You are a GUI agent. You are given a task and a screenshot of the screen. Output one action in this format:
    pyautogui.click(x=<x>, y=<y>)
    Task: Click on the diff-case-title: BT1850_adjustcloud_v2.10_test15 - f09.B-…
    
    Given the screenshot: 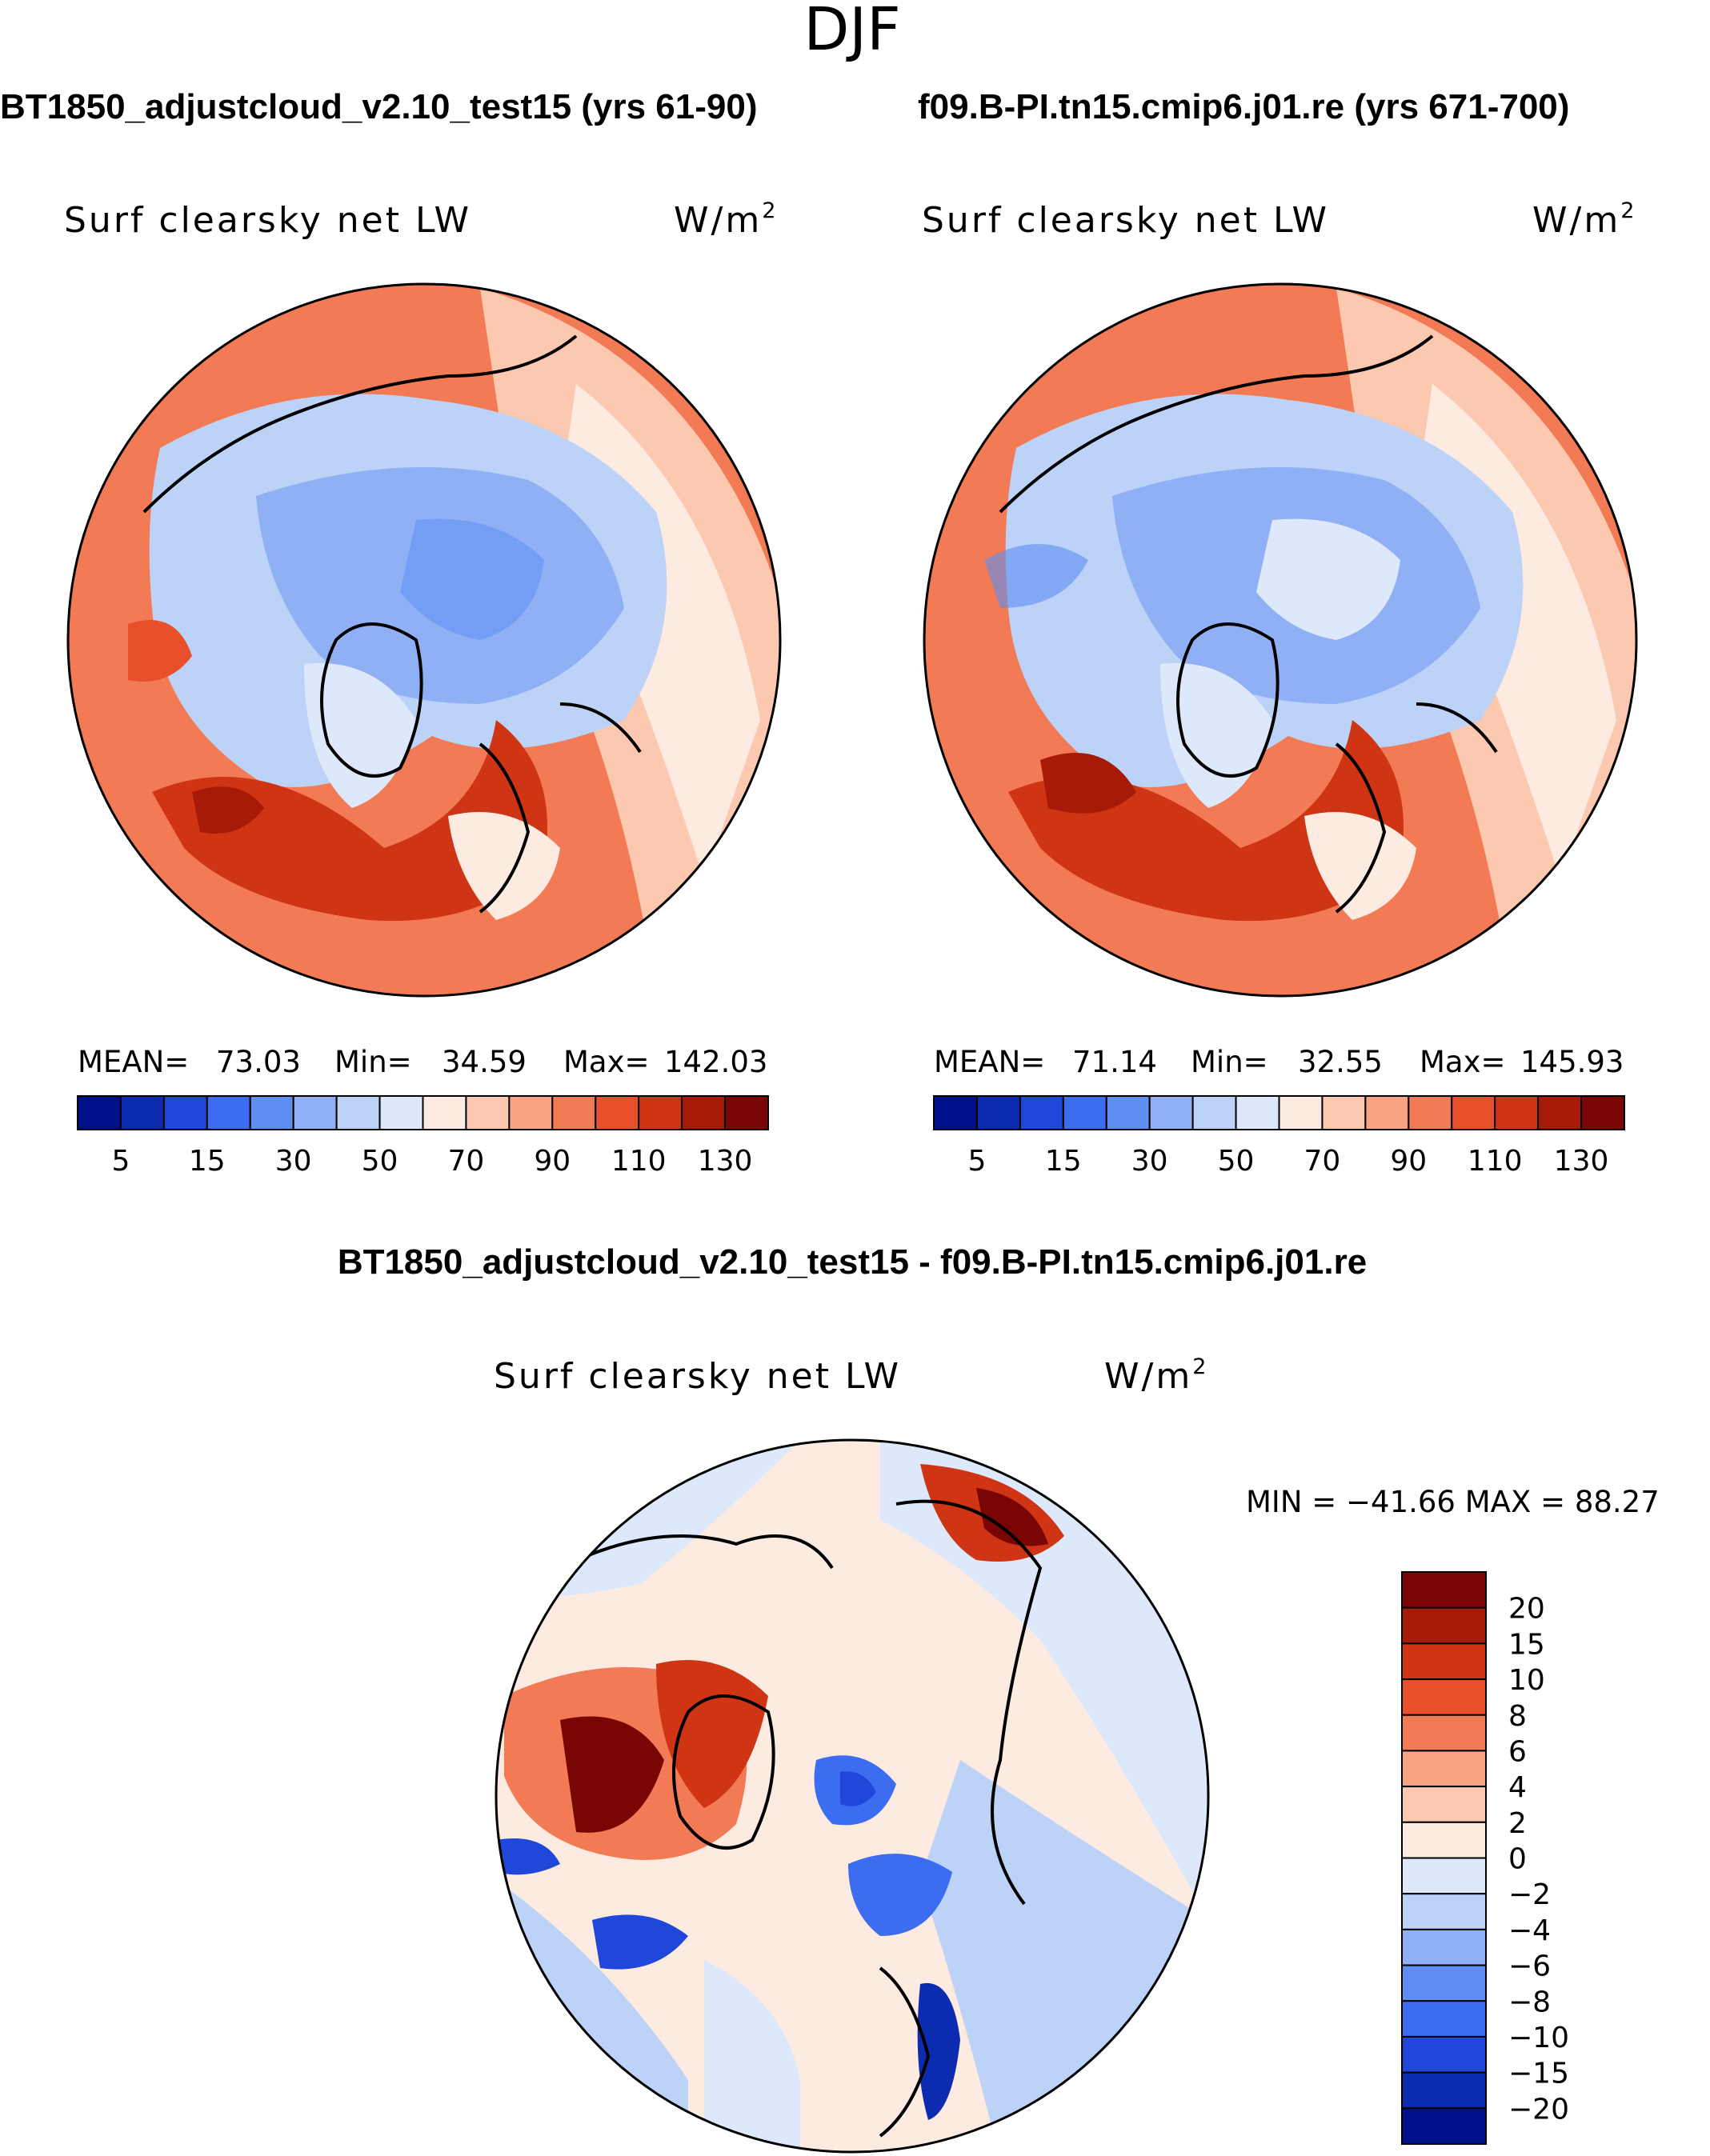 What is the action you would take?
    pyautogui.click(x=852, y=1262)
    